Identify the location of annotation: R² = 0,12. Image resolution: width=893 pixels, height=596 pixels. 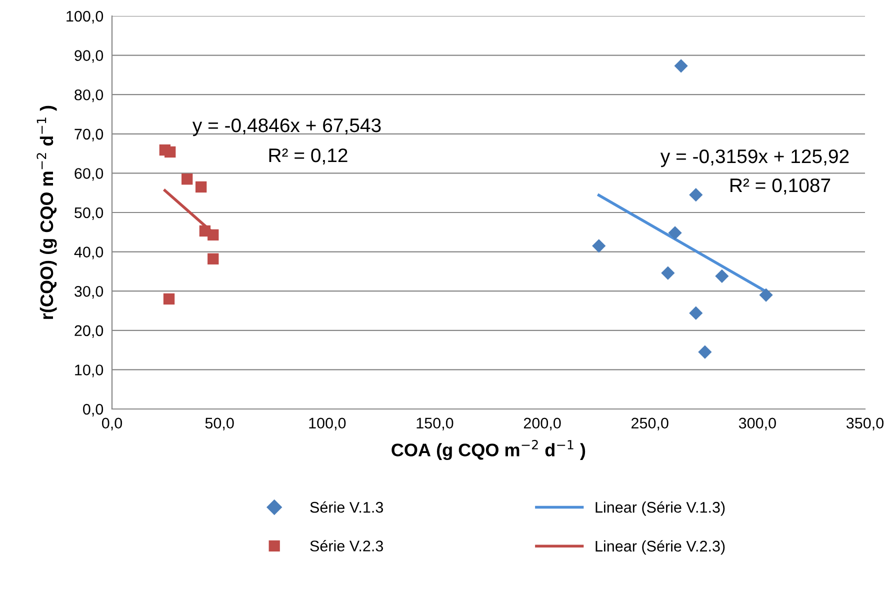
(308, 156).